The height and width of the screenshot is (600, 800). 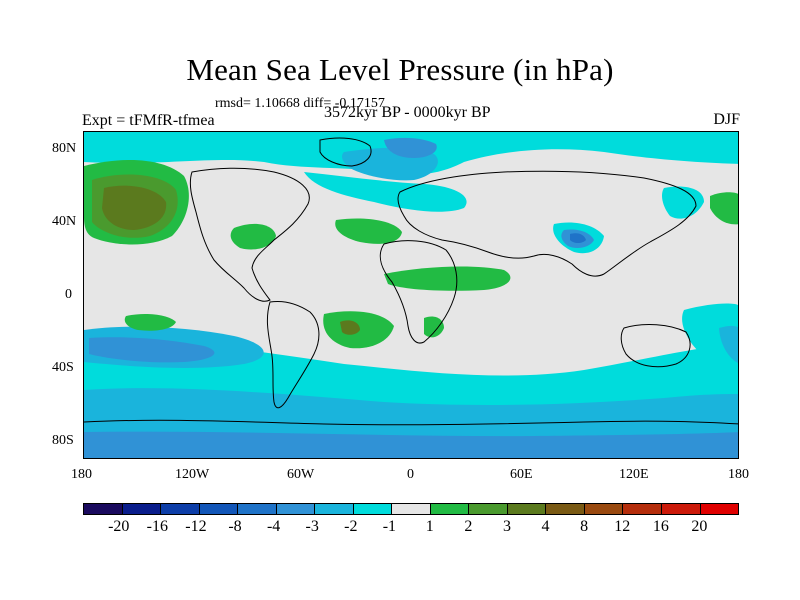 I want to click on lon-tick-0: 0, so click(x=410, y=474).